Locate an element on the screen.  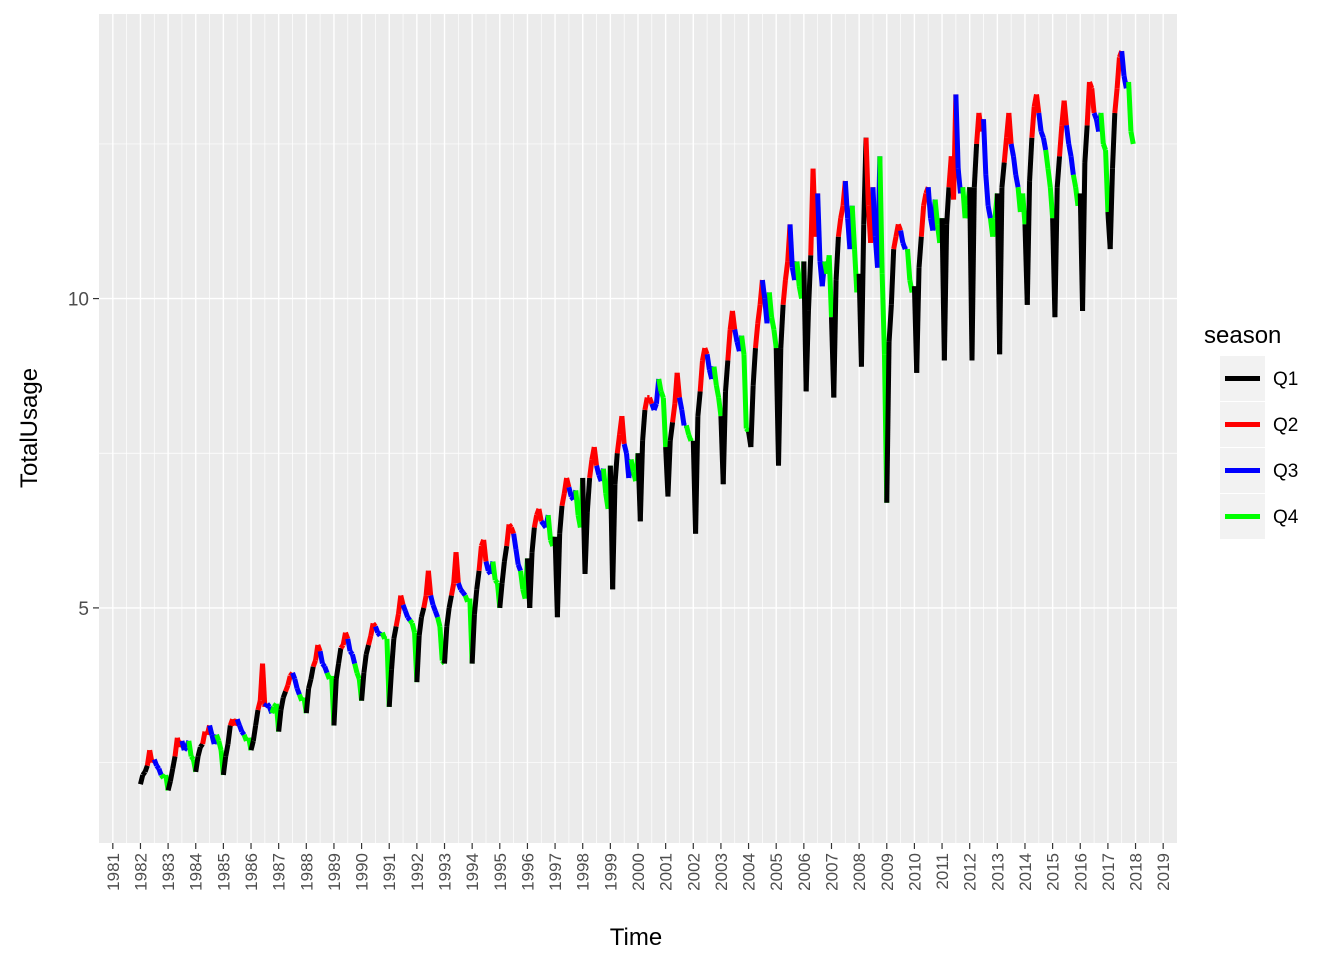
x-tick-label: 2001 is located at coordinates (666, 872).